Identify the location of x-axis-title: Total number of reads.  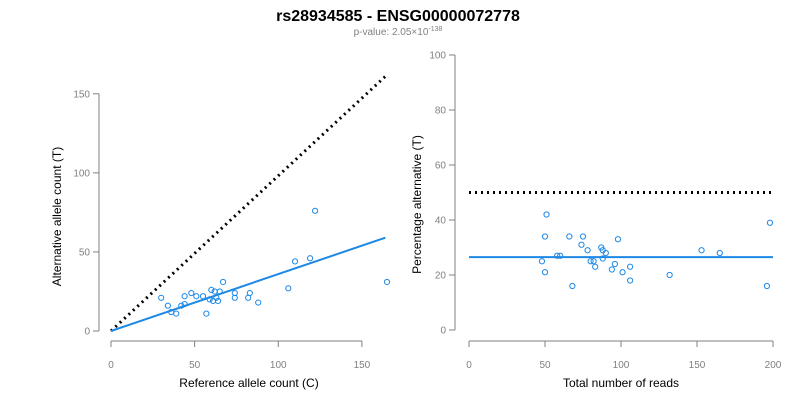
(621, 383).